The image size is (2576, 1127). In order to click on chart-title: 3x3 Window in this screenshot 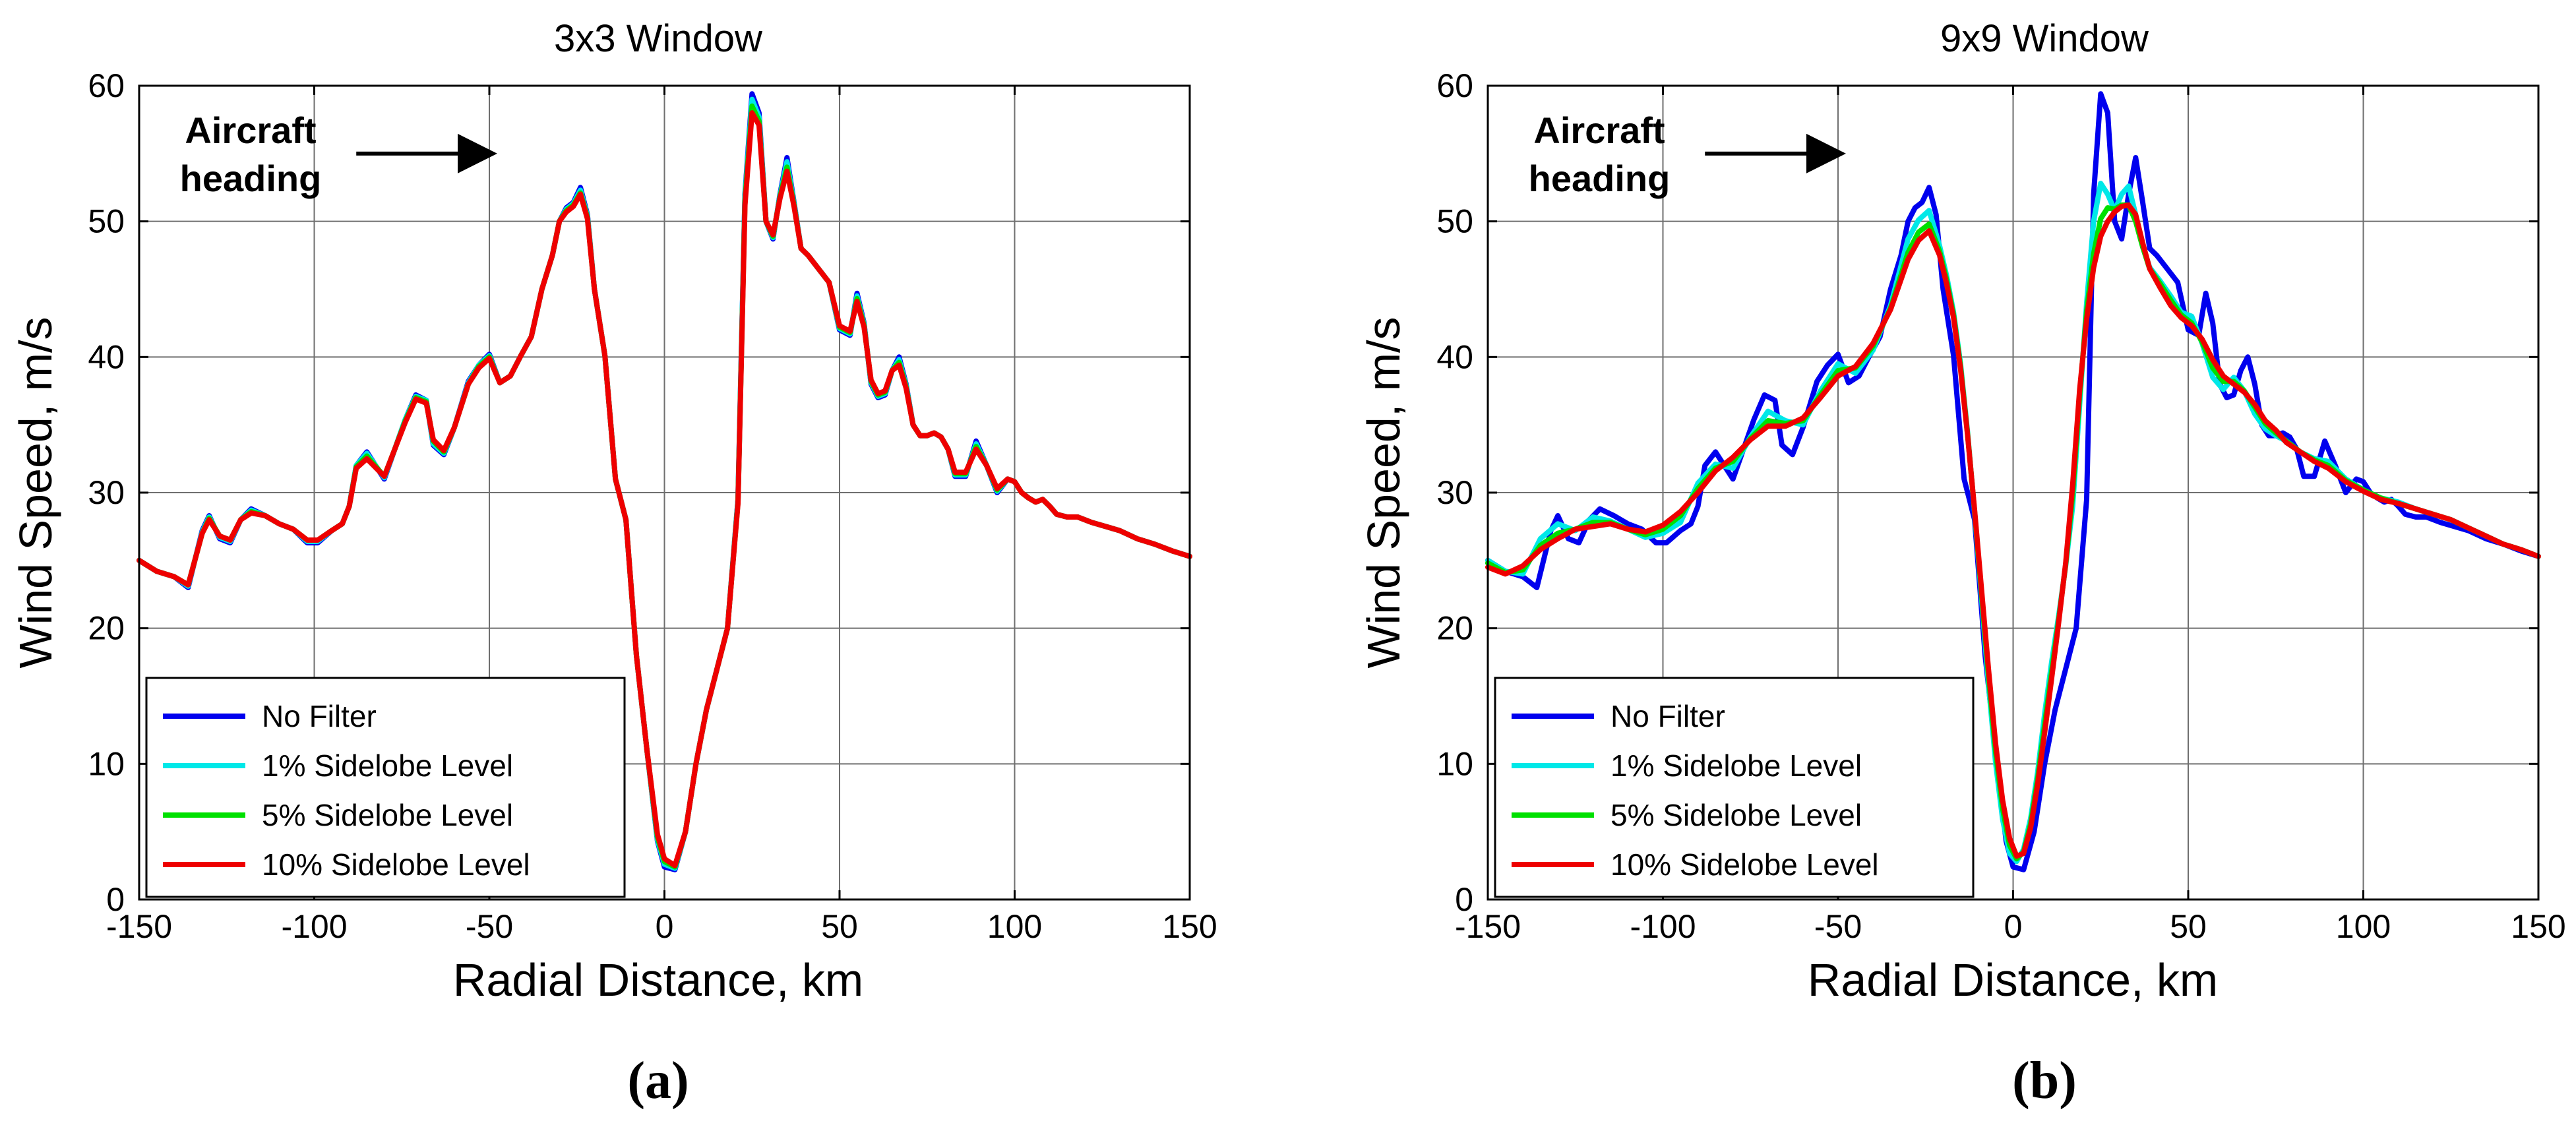, I will do `click(658, 38)`.